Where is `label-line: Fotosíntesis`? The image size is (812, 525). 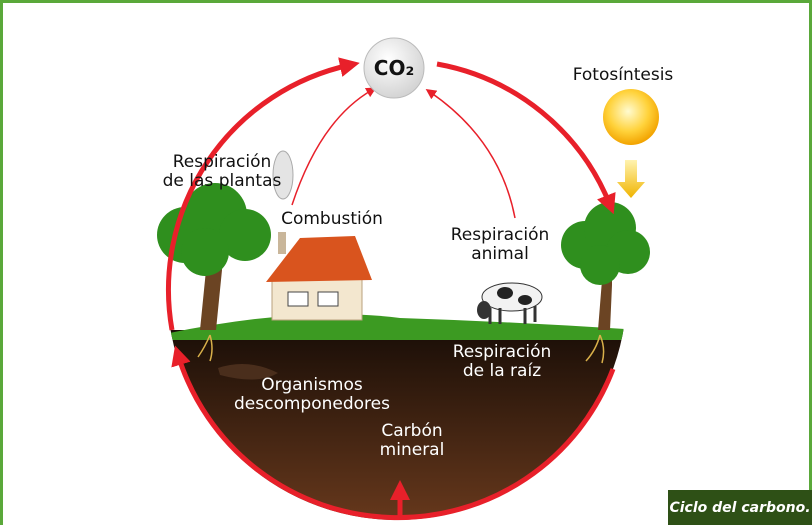 label-line: Fotosíntesis is located at coordinates (623, 75).